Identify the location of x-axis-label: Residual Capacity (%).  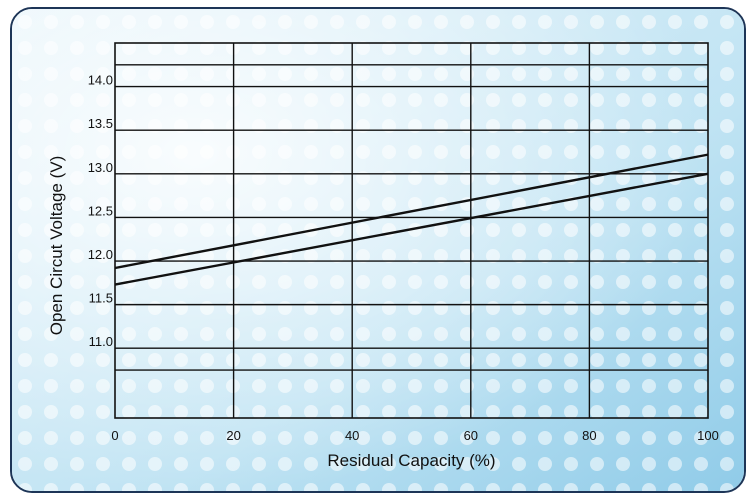
(411, 460).